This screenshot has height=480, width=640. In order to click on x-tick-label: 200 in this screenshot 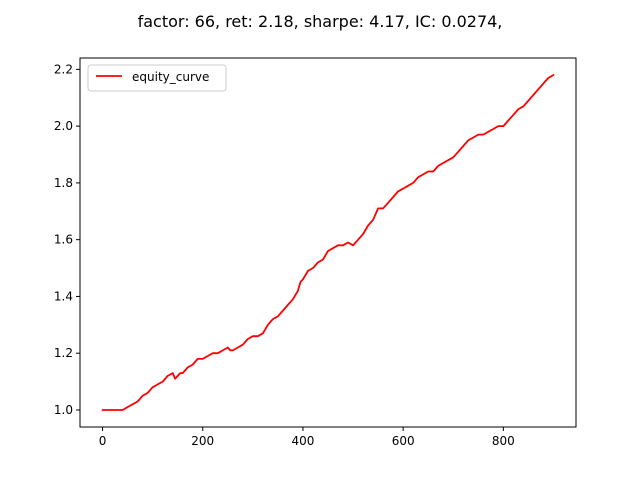, I will do `click(202, 441)`.